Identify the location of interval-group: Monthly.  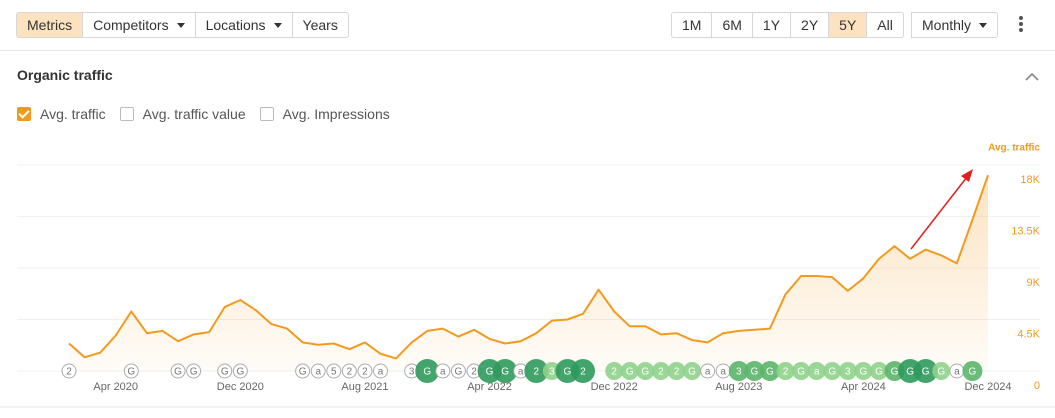
(955, 25).